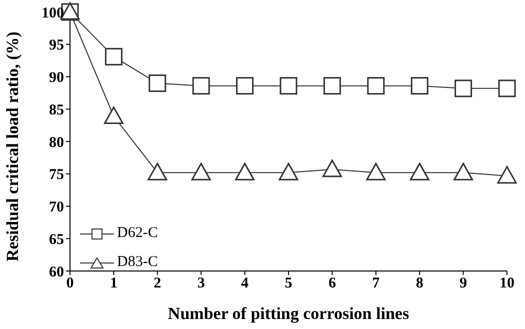  Describe the element at coordinates (56, 208) in the screenshot. I see `y-tick-label: 70` at that location.